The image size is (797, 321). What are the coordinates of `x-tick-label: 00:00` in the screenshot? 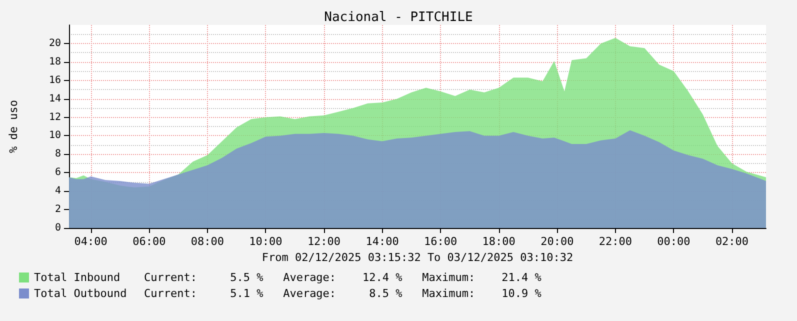 It's located at (673, 241).